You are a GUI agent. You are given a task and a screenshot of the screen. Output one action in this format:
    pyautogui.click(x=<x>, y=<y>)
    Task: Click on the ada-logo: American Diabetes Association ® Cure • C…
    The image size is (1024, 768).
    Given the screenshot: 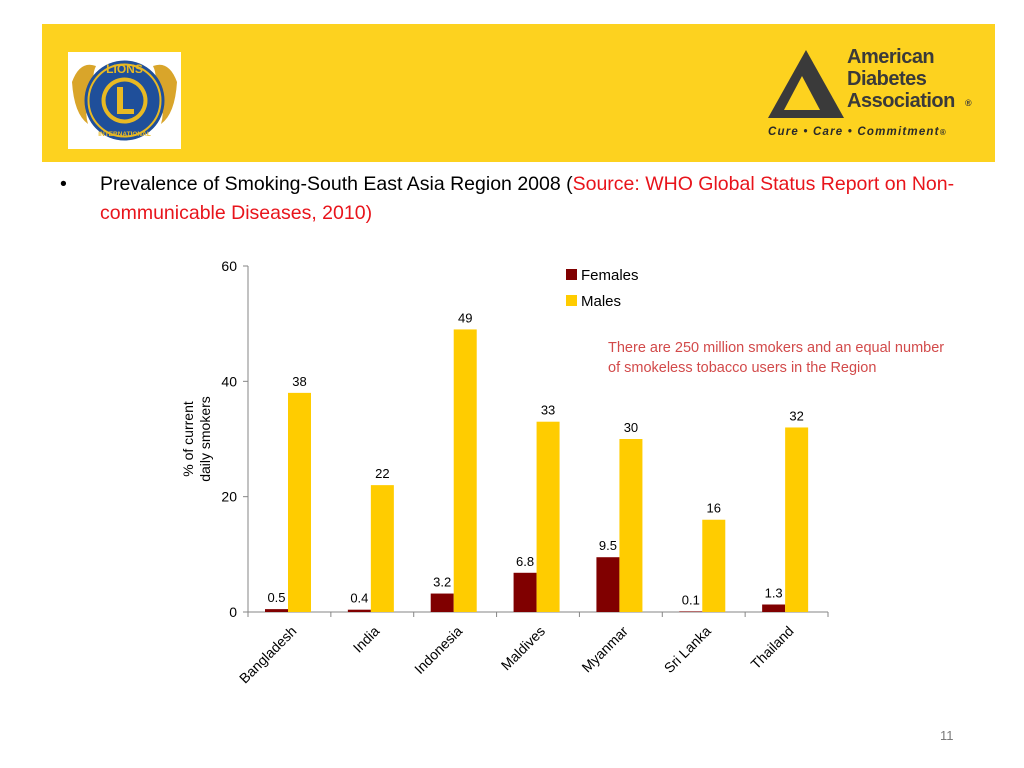 What is the action you would take?
    pyautogui.click(x=873, y=96)
    